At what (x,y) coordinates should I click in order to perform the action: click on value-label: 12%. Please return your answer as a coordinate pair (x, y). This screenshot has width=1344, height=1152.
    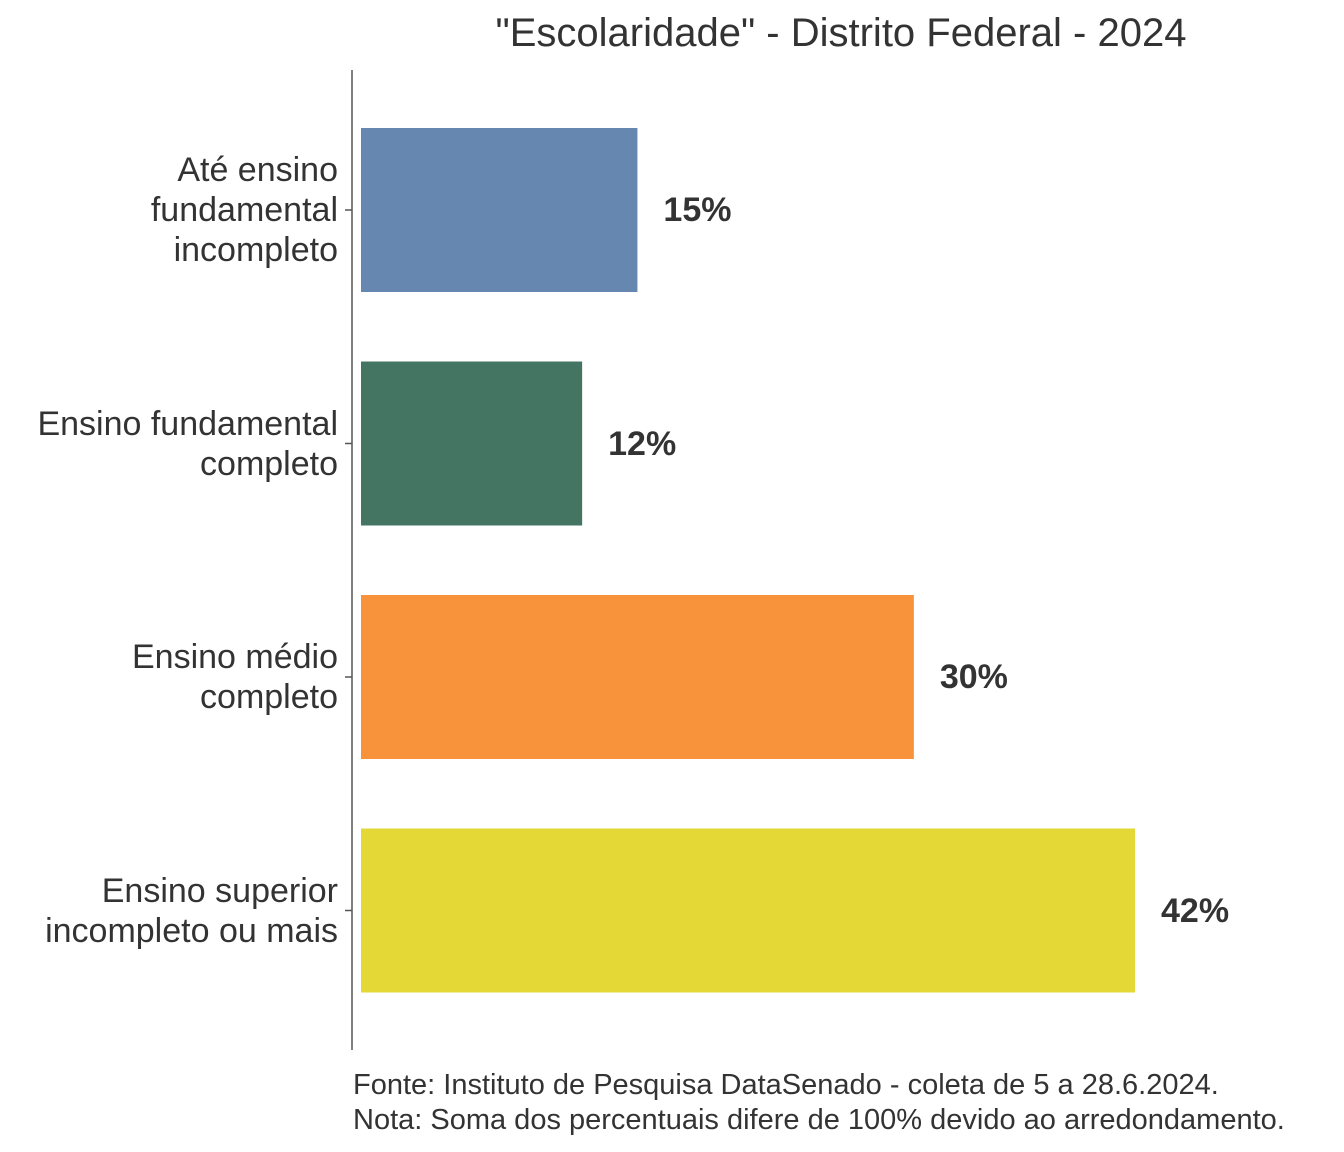
    Looking at the image, I should click on (642, 443).